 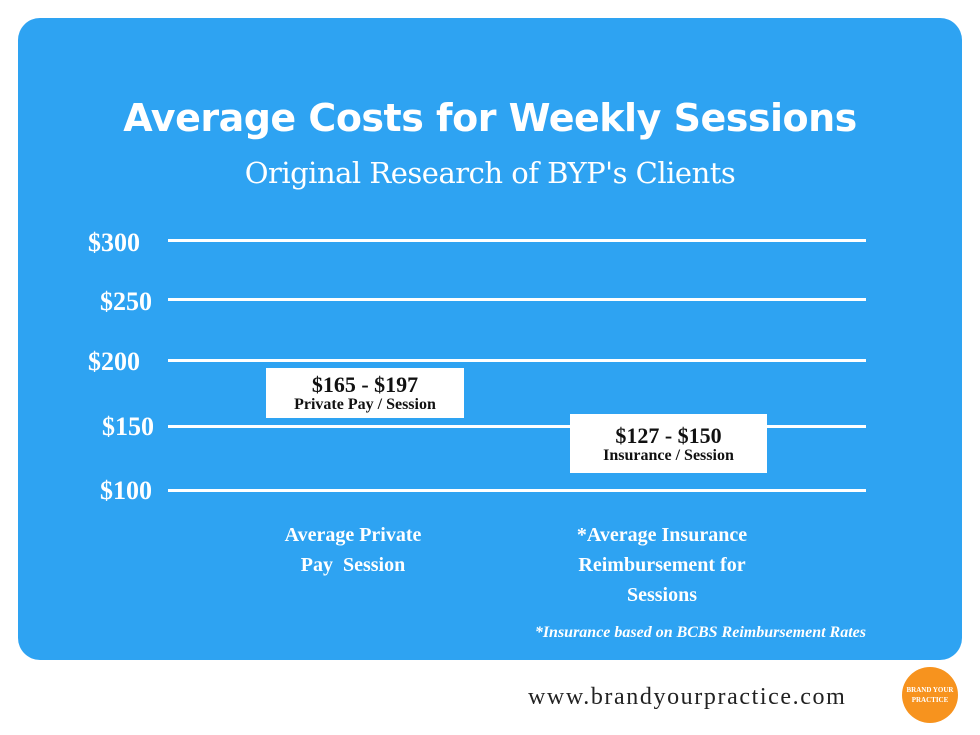 I want to click on insurance-range: $127 - $150, so click(x=668, y=435).